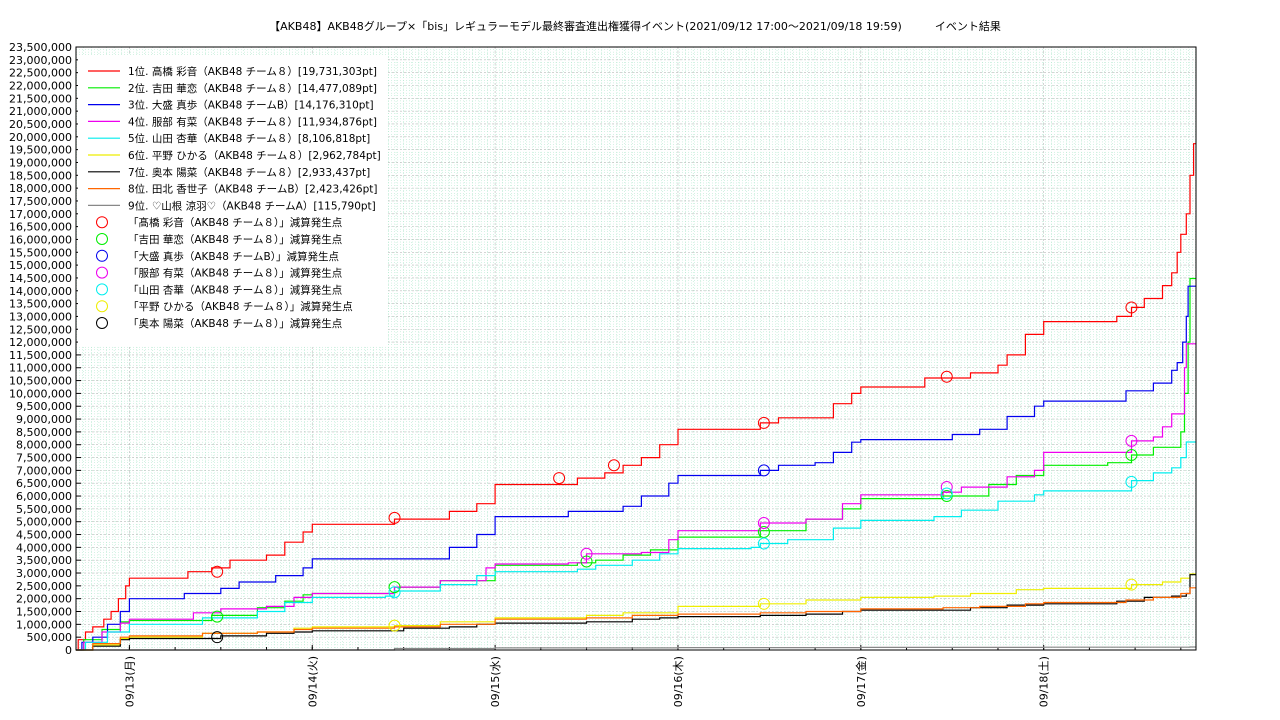 This screenshot has width=1280, height=720. What do you see at coordinates (44, 432) in the screenshot?
I see `y-tick-label: 8,500,000` at bounding box center [44, 432].